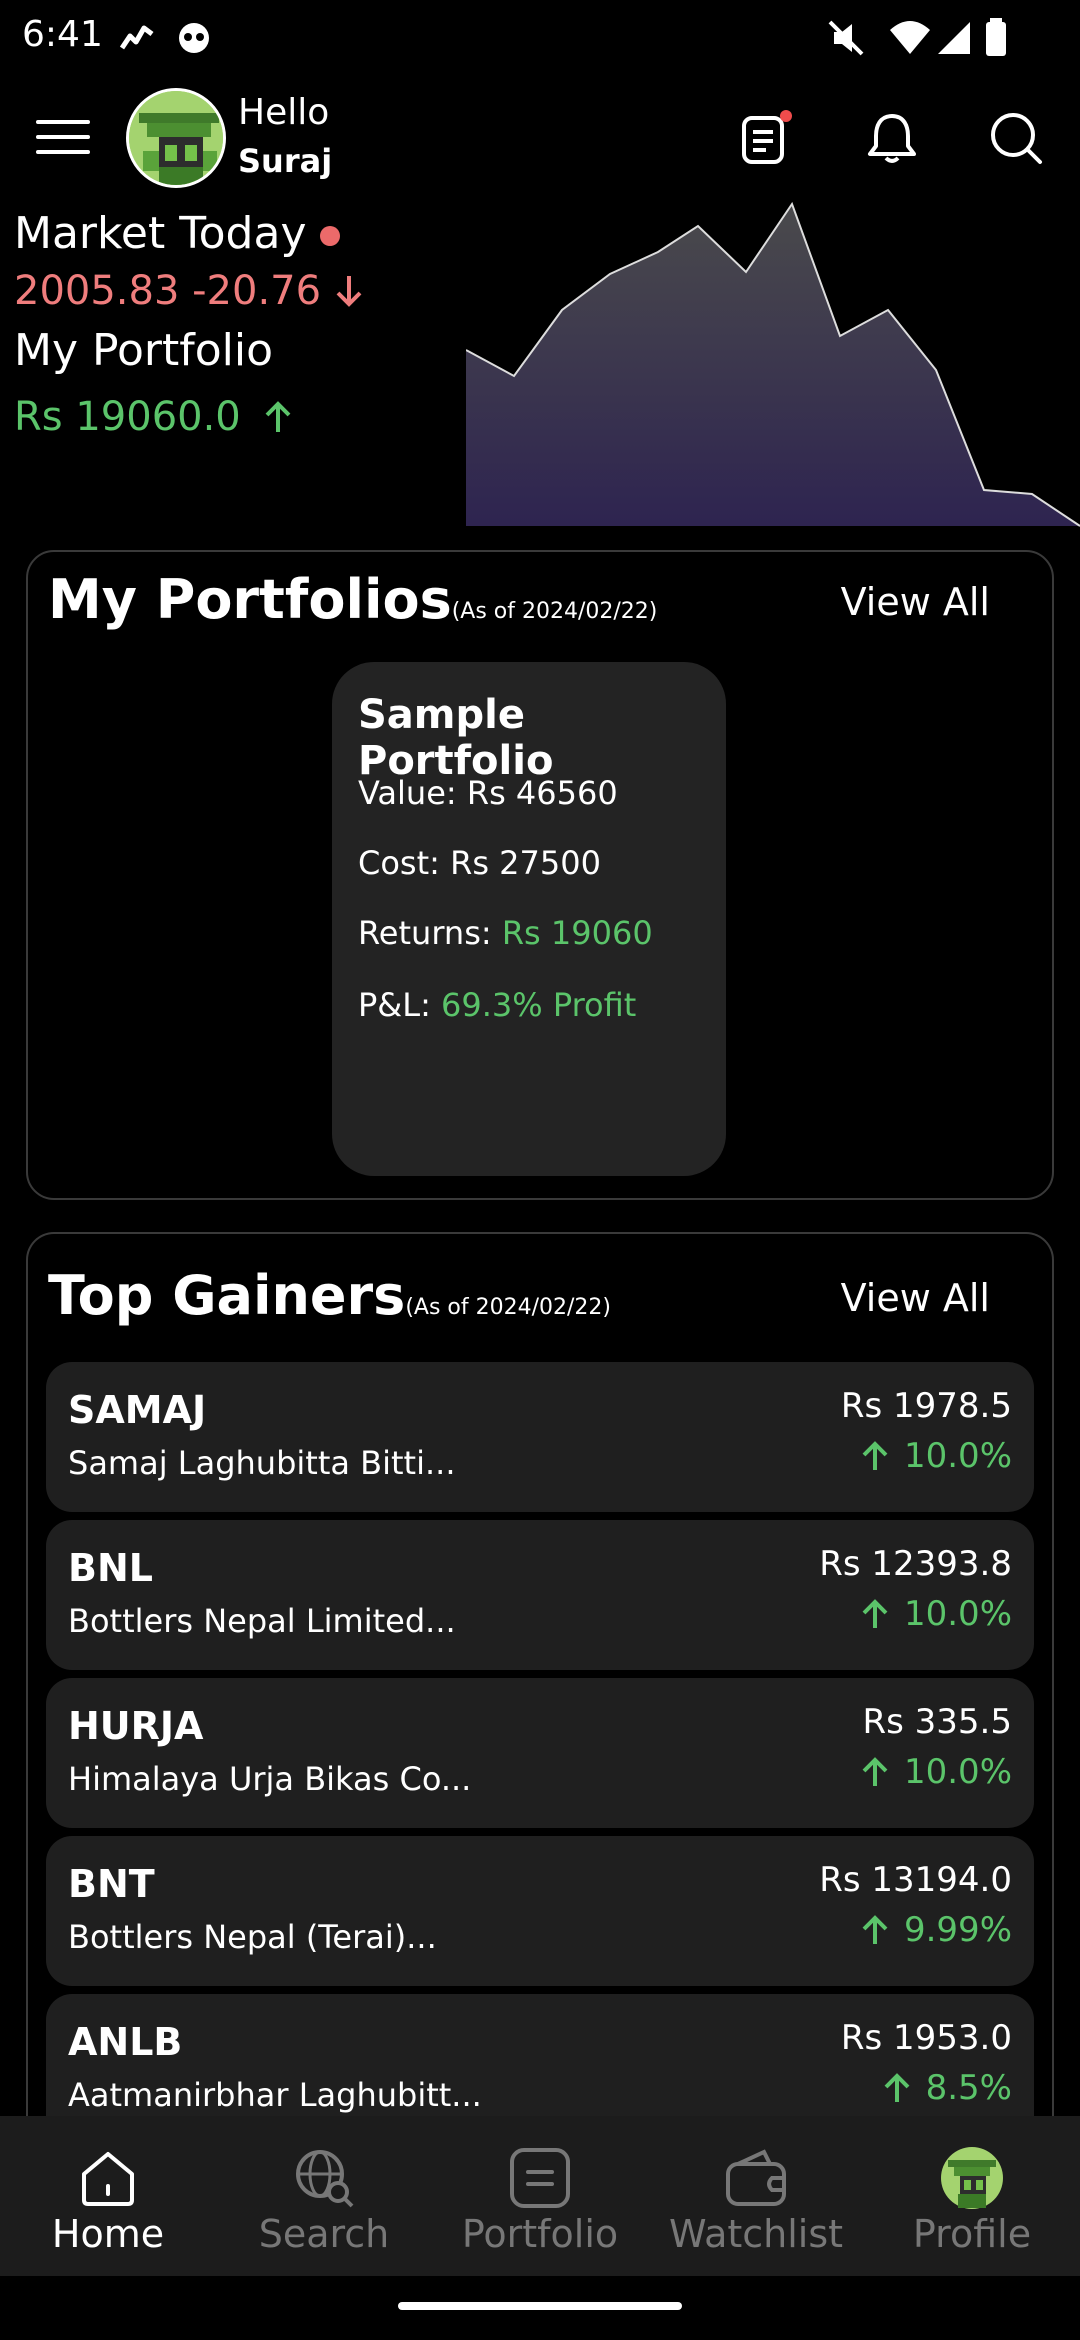  I want to click on my-portfolios-heading: My Portfolios(As of 2024/02/22), so click(352, 599).